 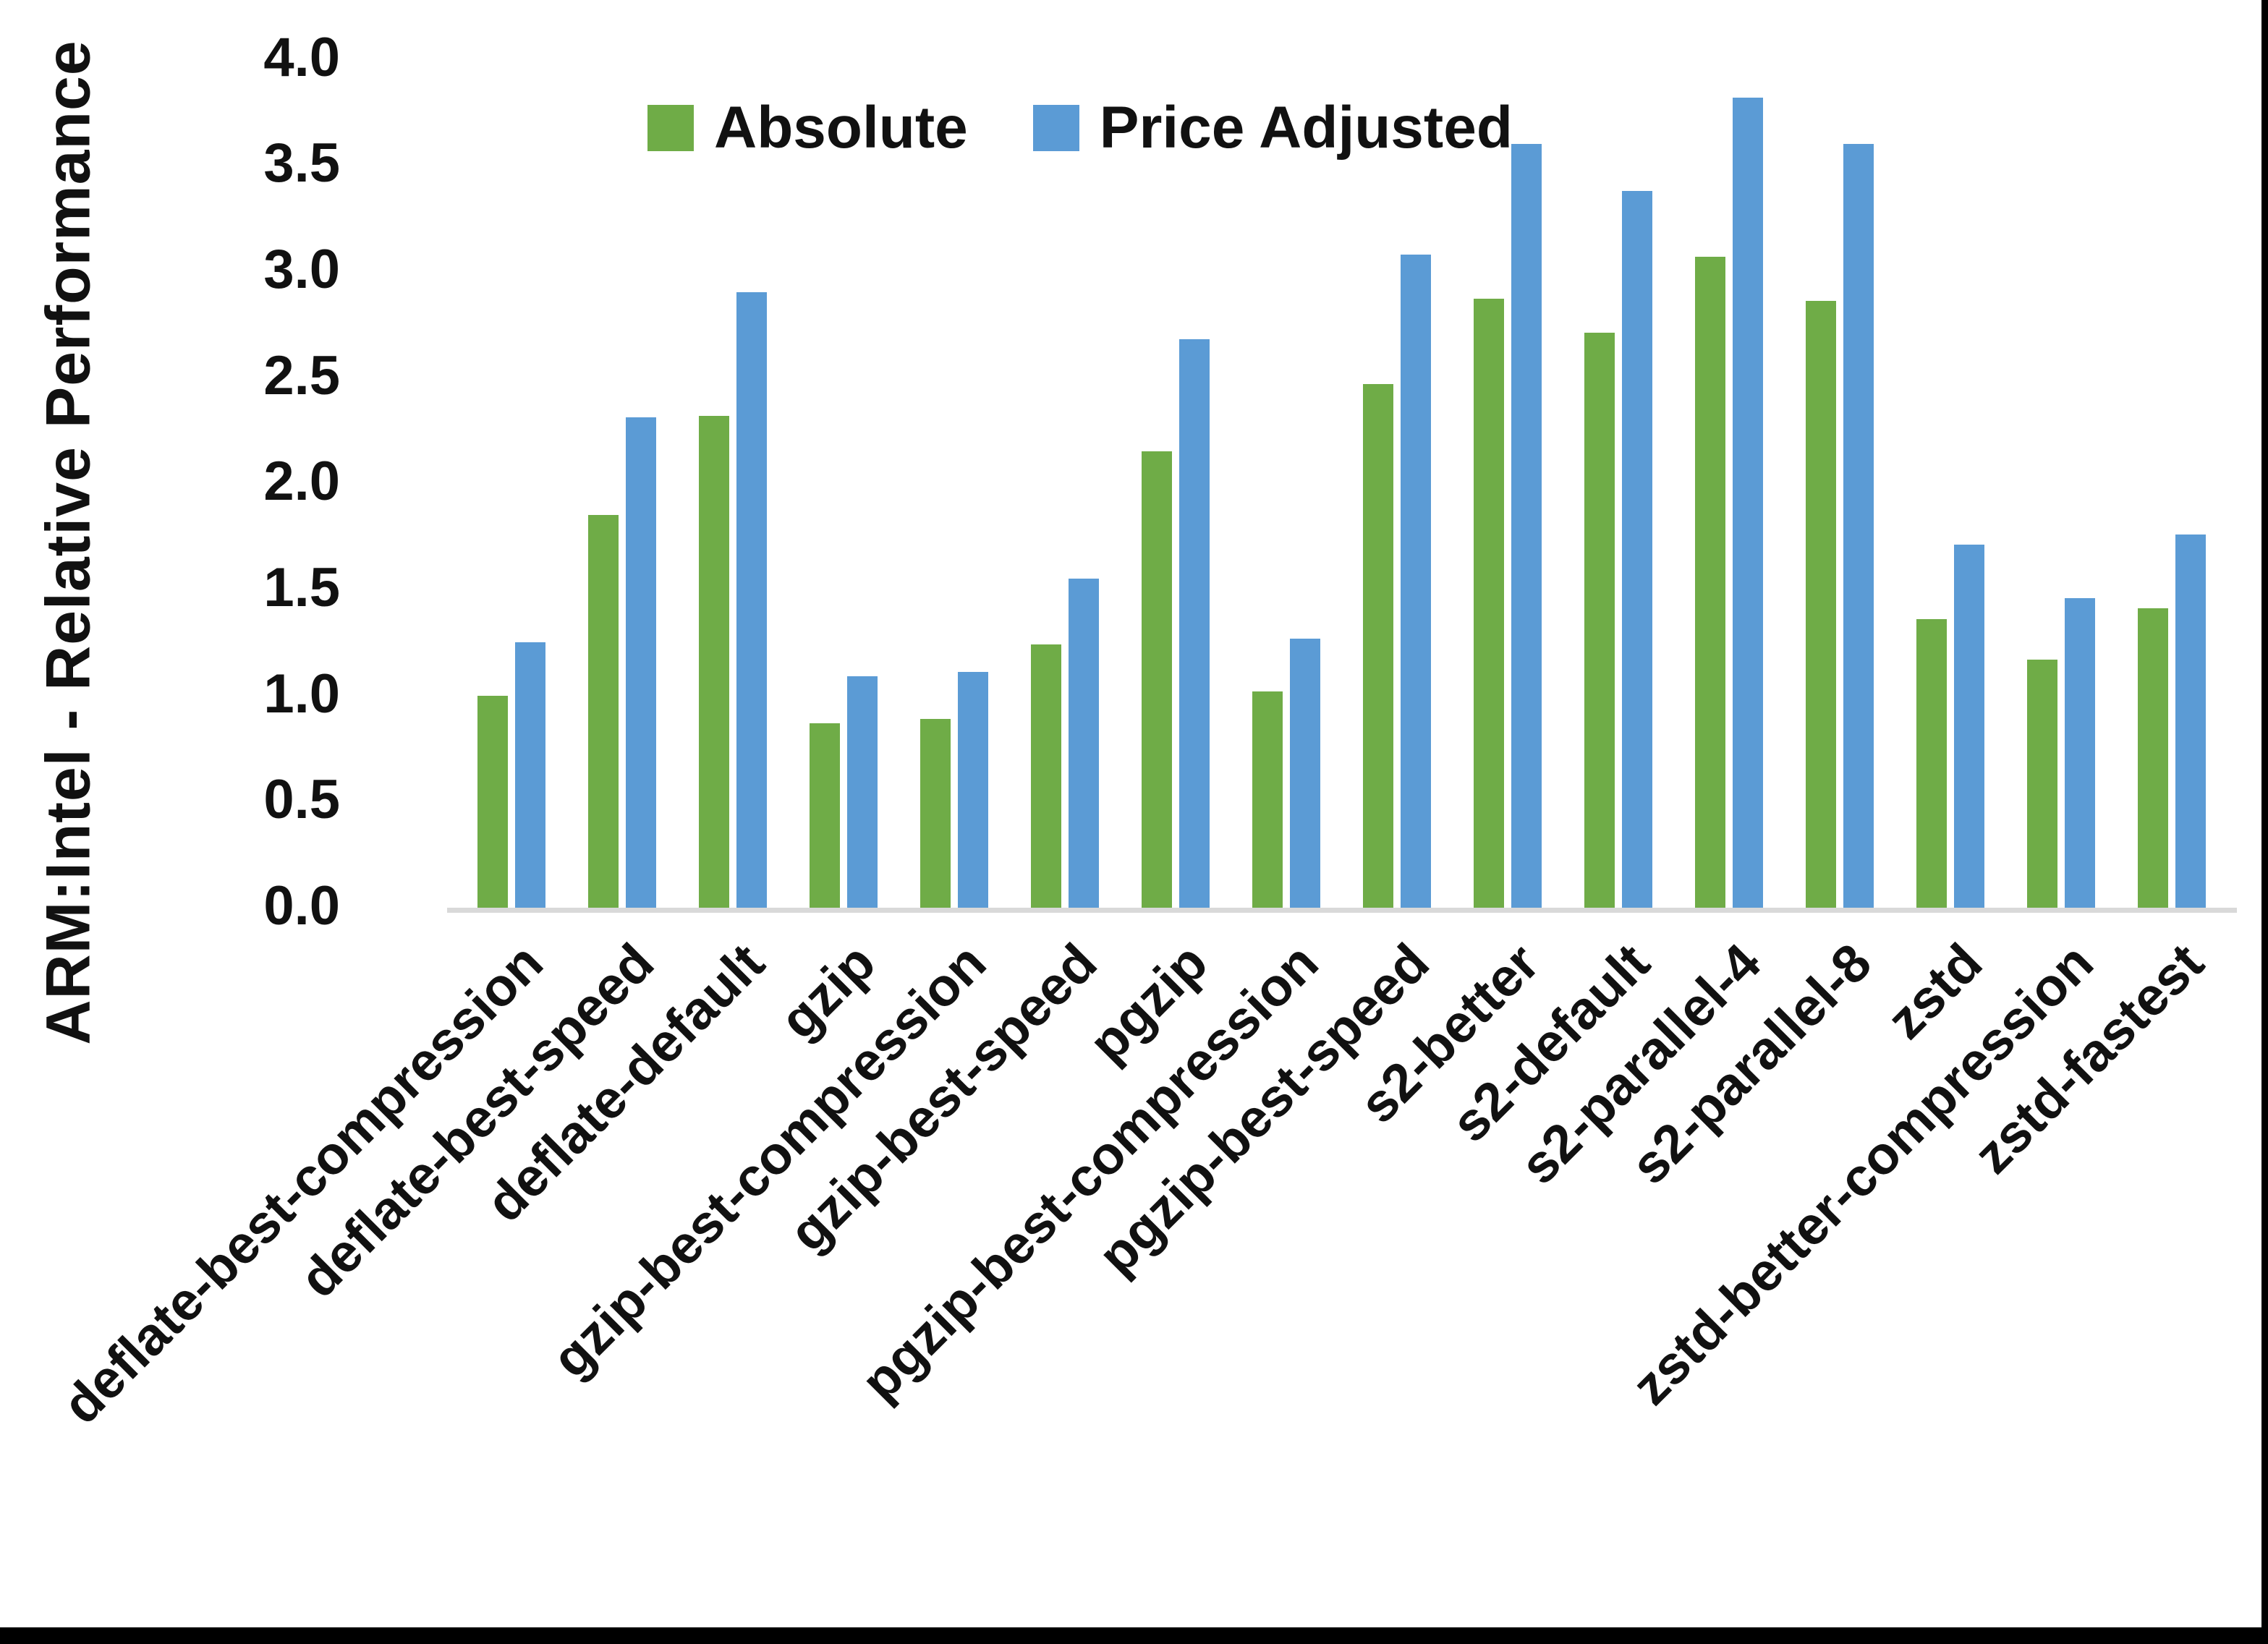 I want to click on bar-price-adjusted-pgzip, so click(x=1194, y=623).